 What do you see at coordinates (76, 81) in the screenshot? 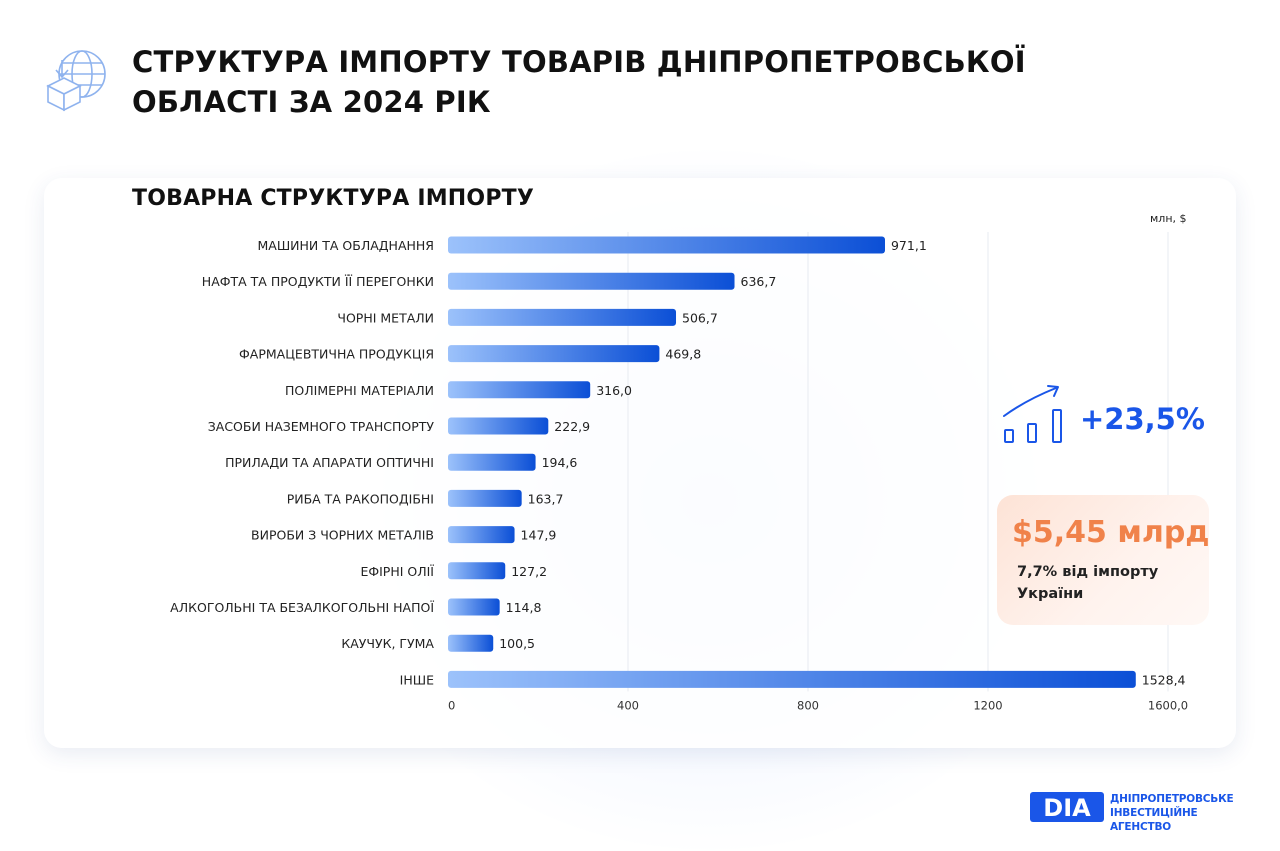
I see `globe-box-icon` at bounding box center [76, 81].